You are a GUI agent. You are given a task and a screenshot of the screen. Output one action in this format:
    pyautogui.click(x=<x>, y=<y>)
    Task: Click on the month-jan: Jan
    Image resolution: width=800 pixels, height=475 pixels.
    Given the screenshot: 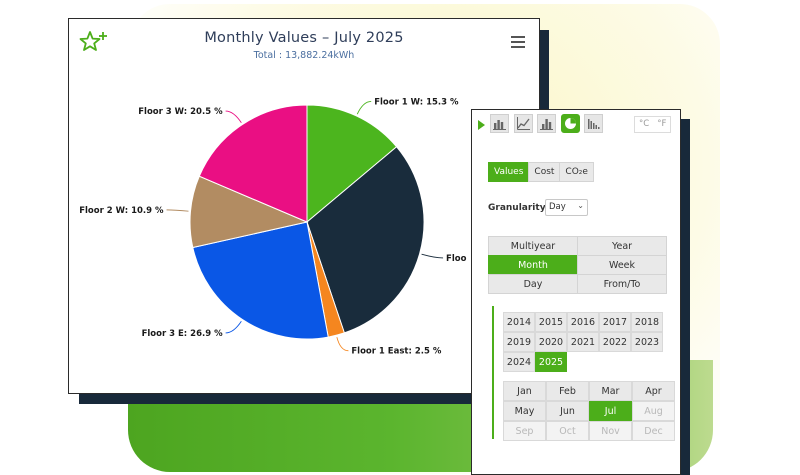 What is the action you would take?
    pyautogui.click(x=524, y=391)
    